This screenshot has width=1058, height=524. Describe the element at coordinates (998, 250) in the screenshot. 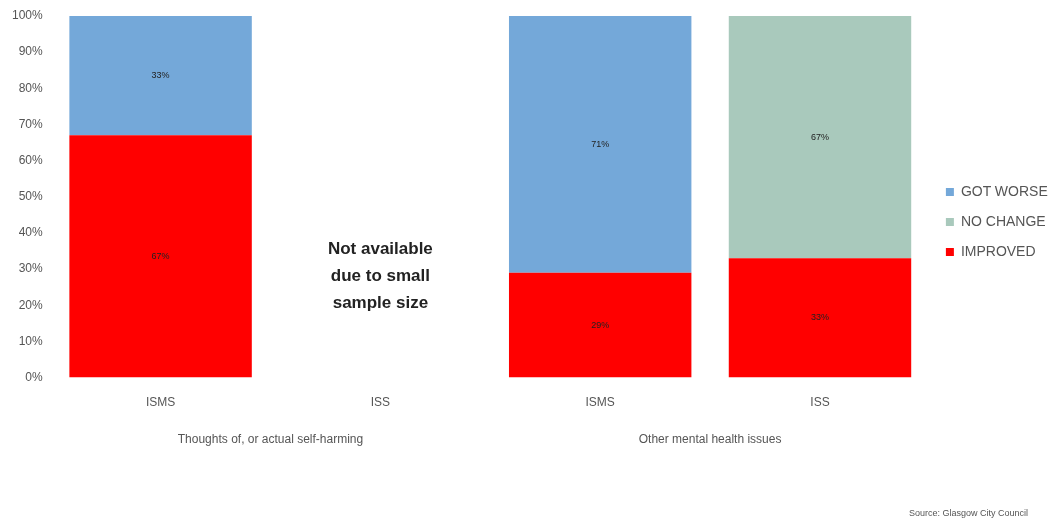

I see `legend-label: IMPROVED` at that location.